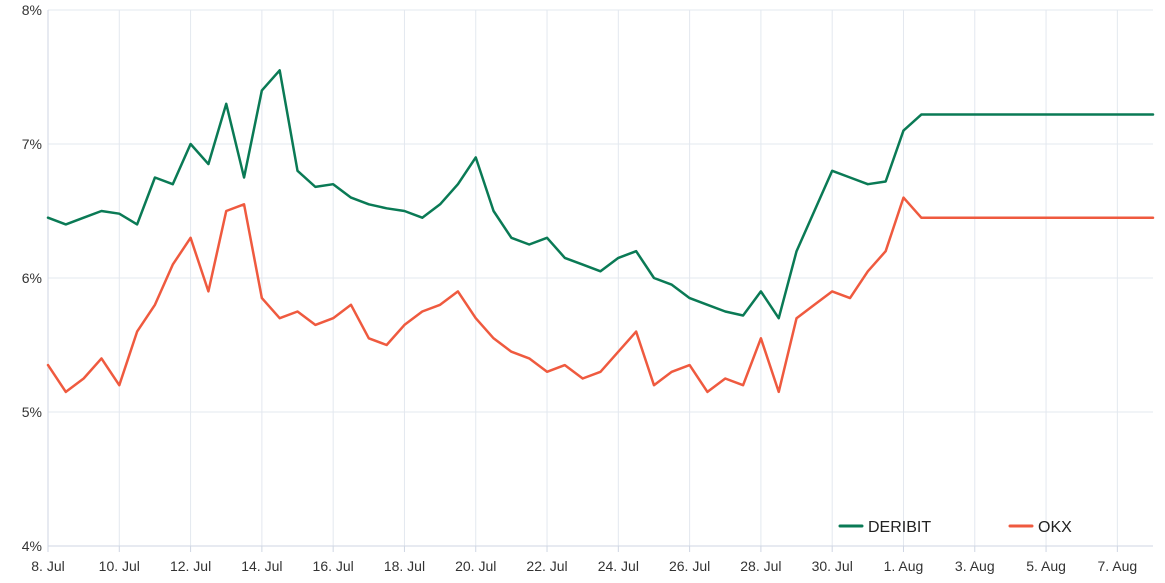 This screenshot has width=1165, height=583. What do you see at coordinates (261, 566) in the screenshot?
I see `x-tick-label: 14. Jul` at bounding box center [261, 566].